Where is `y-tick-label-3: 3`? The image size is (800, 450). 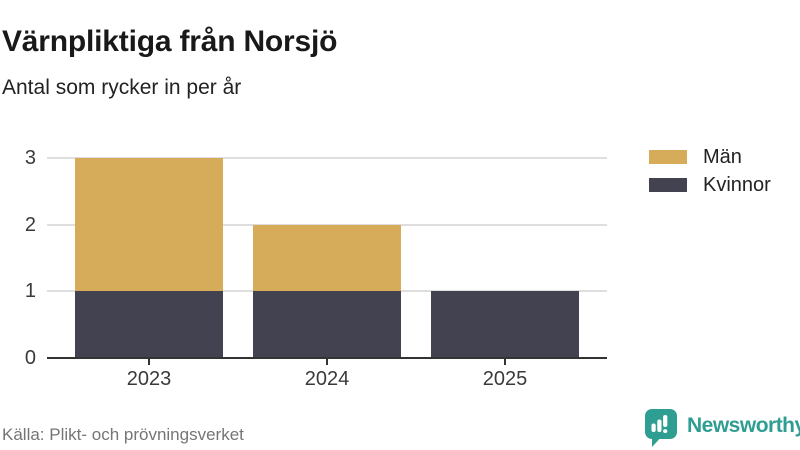
y-tick-label-3: 3 is located at coordinates (30, 158).